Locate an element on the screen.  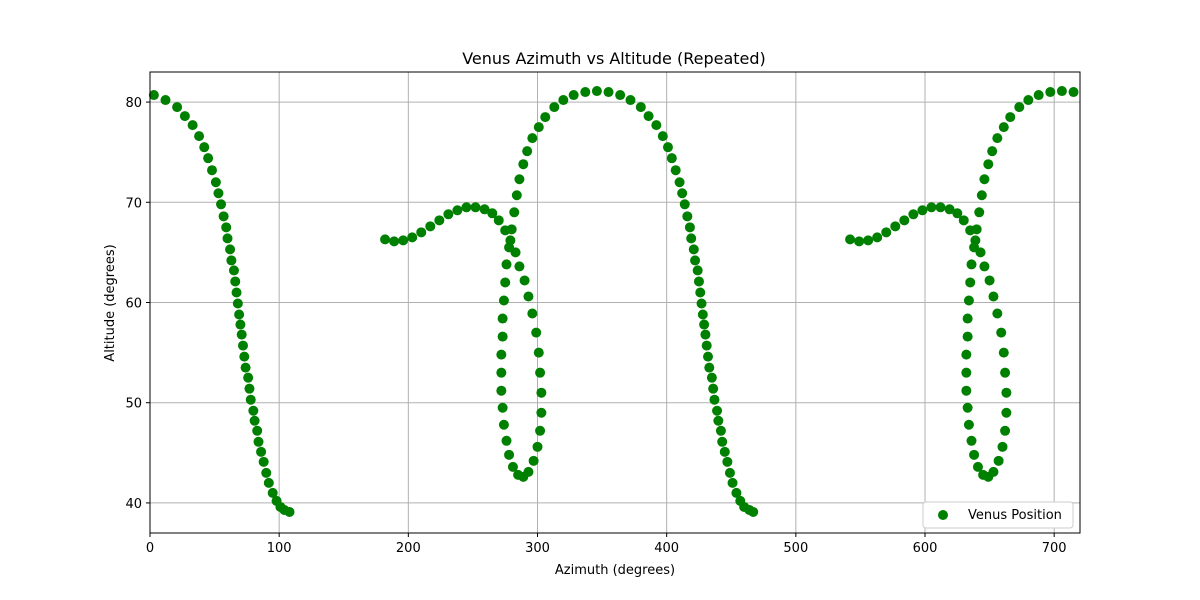
legend: Venus Position is located at coordinates (998, 515).